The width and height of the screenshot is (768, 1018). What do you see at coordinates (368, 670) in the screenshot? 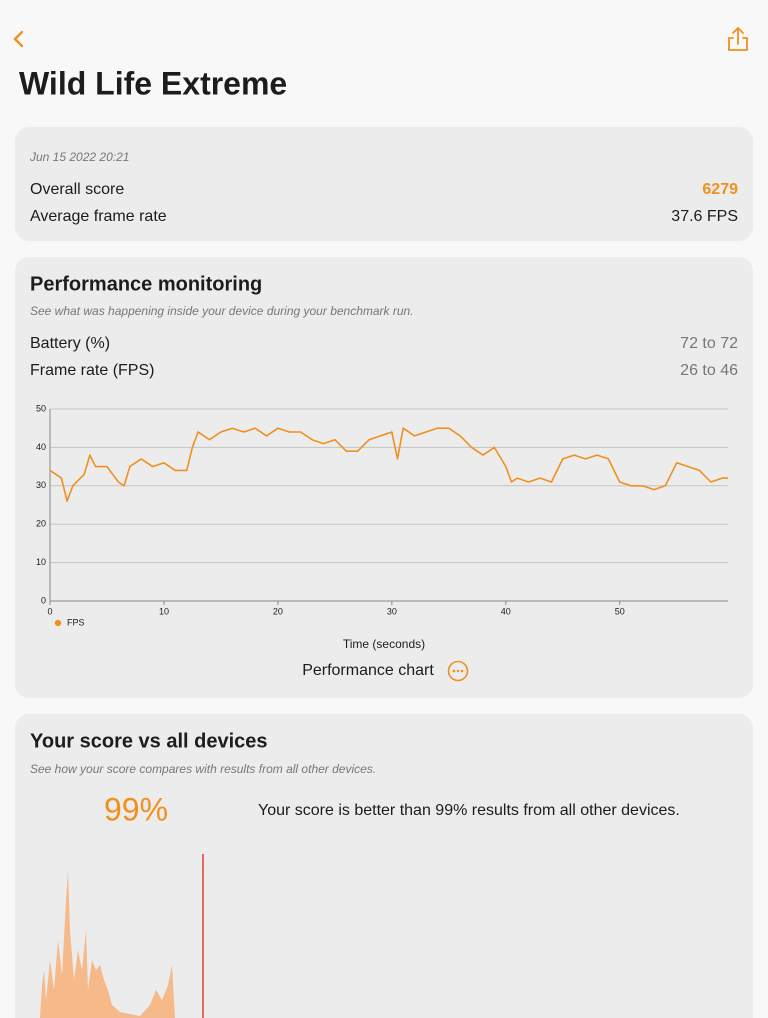
I see `chart-caption: Performance chart` at bounding box center [368, 670].